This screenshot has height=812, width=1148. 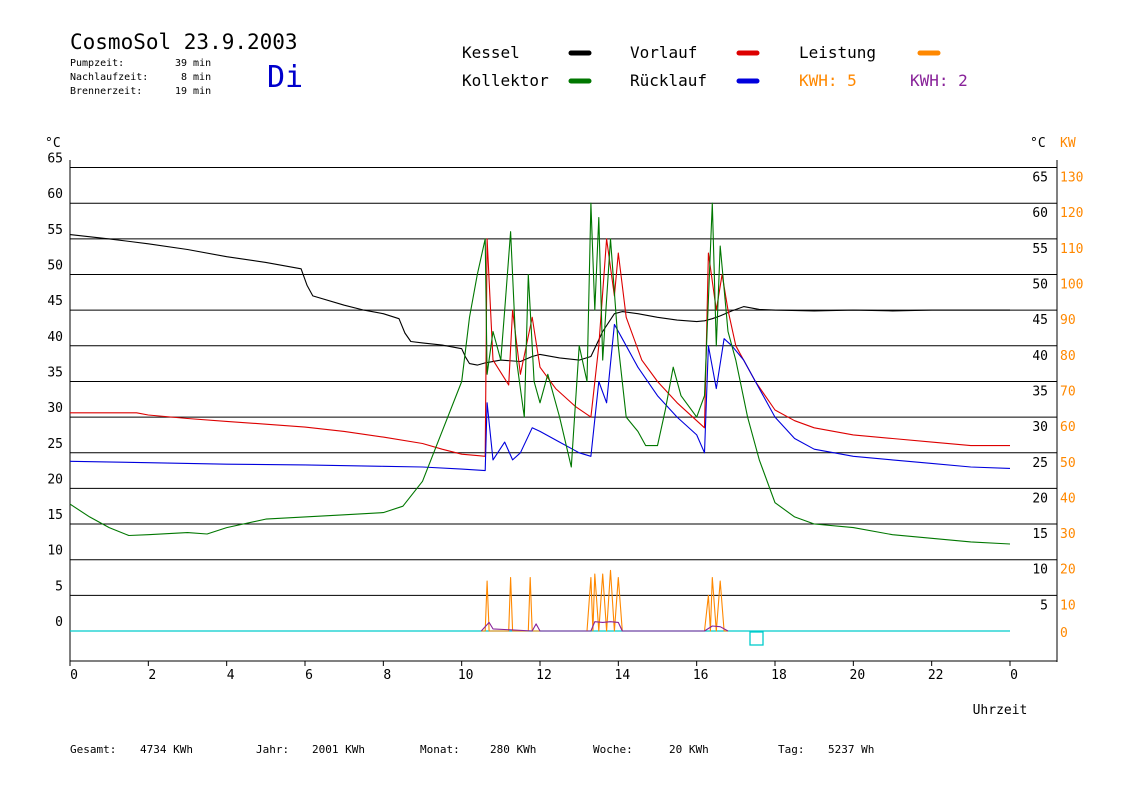 What do you see at coordinates (1068, 320) in the screenshot?
I see `y-tick-power-90: 90` at bounding box center [1068, 320].